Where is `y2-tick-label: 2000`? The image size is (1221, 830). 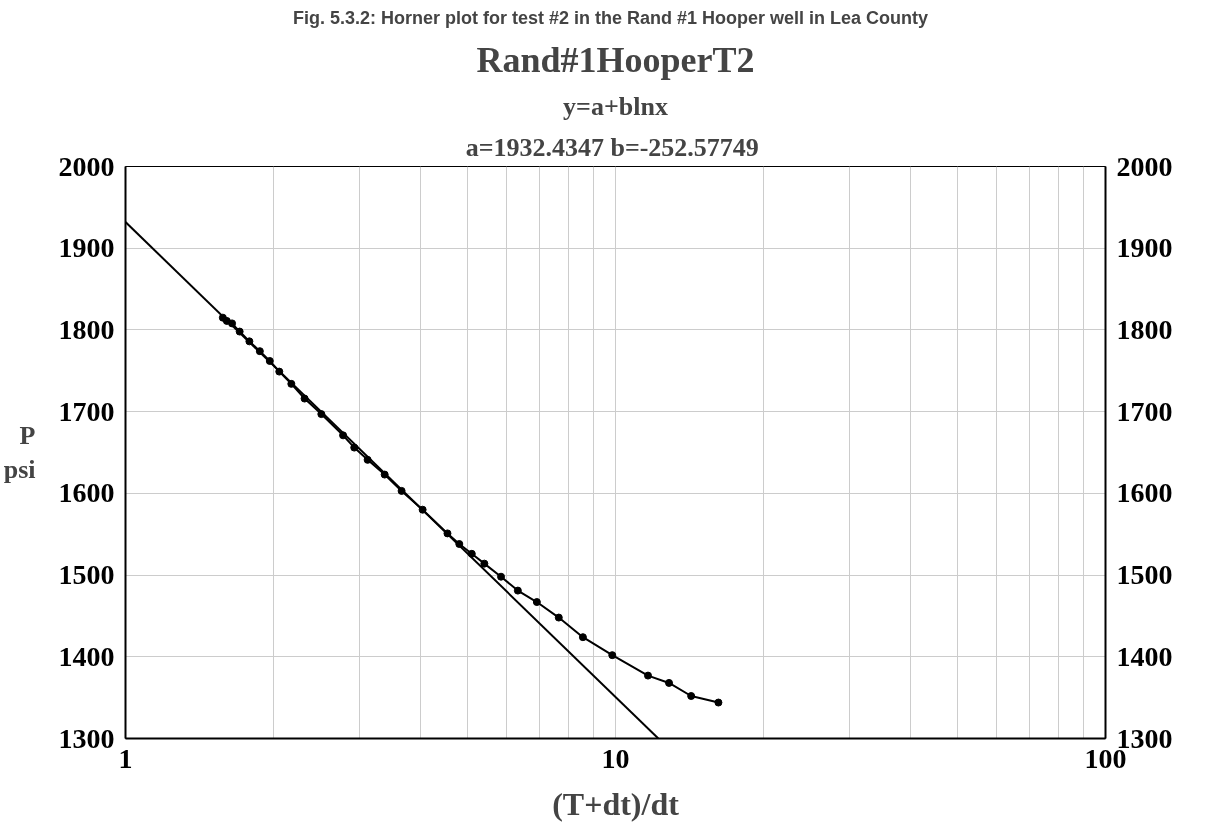 y2-tick-label: 2000 is located at coordinates (1144, 166).